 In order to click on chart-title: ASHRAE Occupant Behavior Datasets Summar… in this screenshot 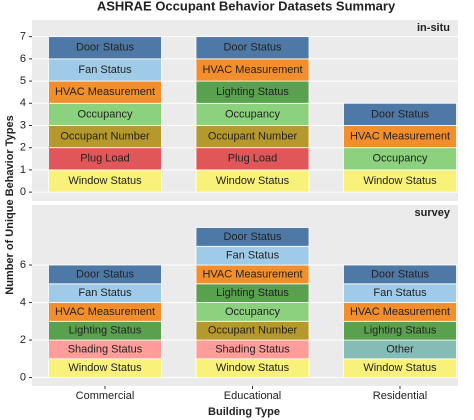, I will do `click(246, 6)`.